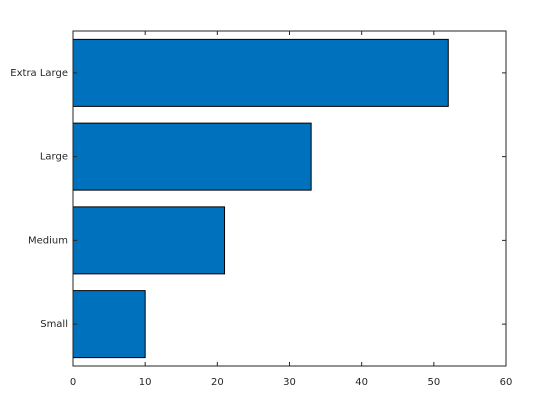 The height and width of the screenshot is (420, 560). I want to click on y-tick-label: Small, so click(54, 324).